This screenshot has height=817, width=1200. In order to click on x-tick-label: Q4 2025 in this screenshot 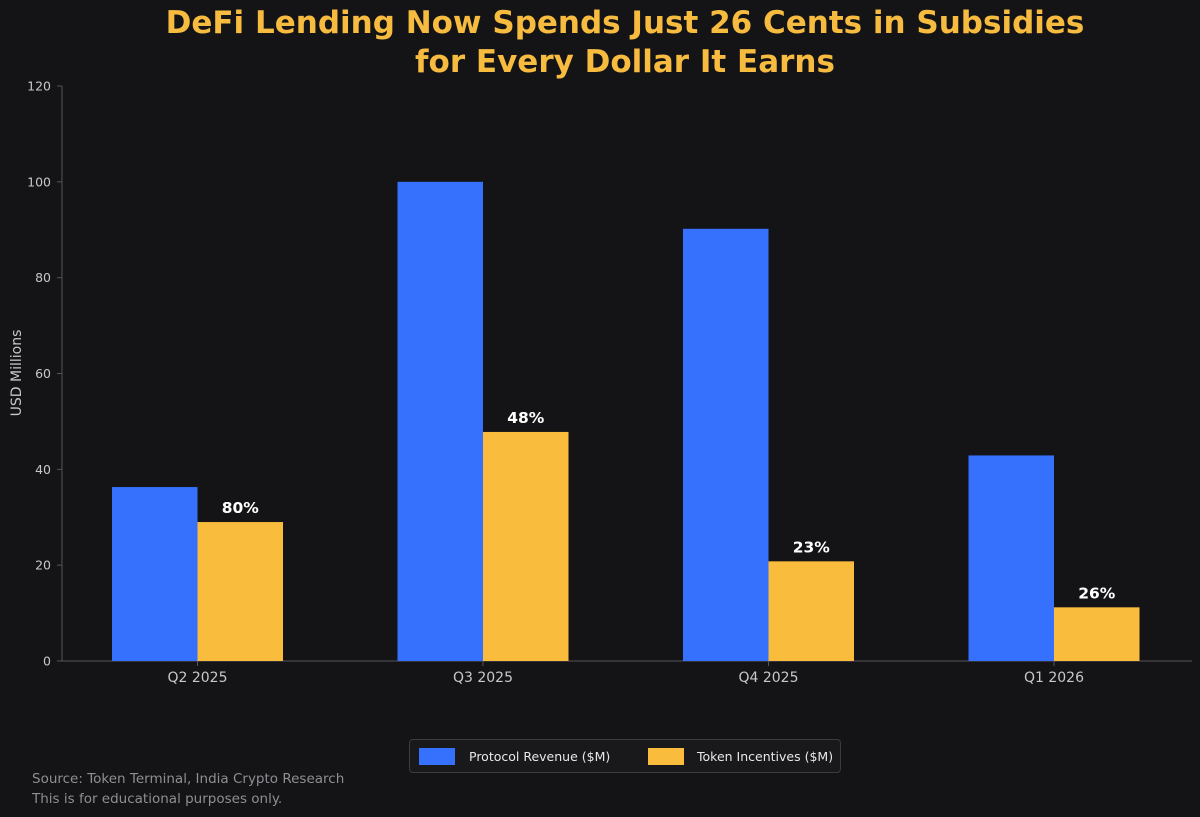, I will do `click(768, 678)`.